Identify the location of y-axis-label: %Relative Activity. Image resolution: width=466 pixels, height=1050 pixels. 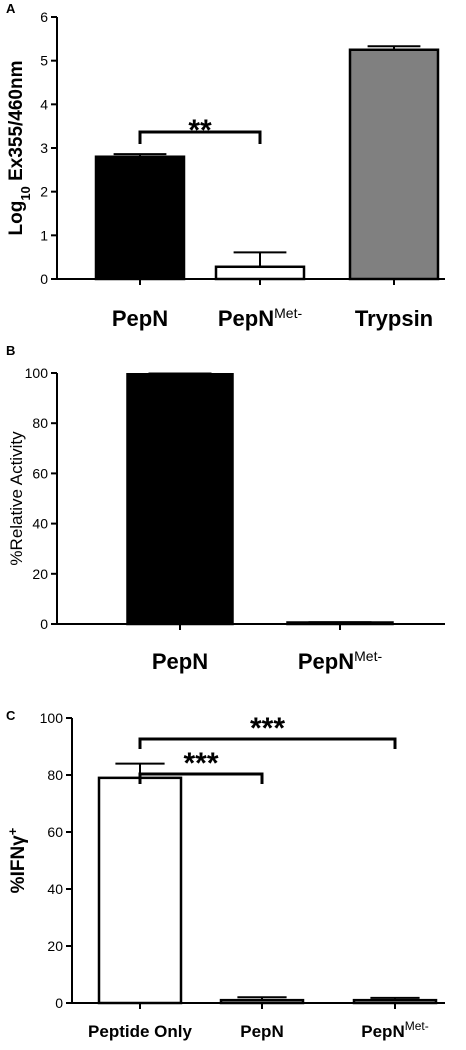
(16, 498).